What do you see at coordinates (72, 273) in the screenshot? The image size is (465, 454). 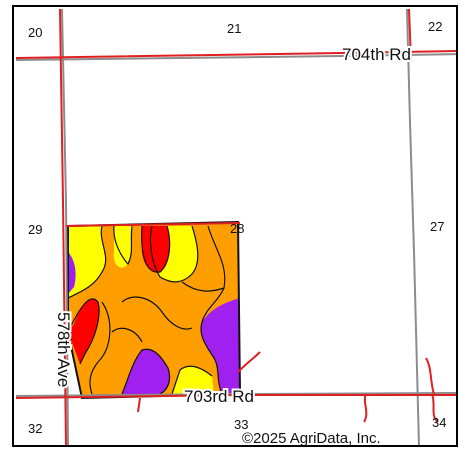 I see `soil-zone-purple-northwest` at bounding box center [72, 273].